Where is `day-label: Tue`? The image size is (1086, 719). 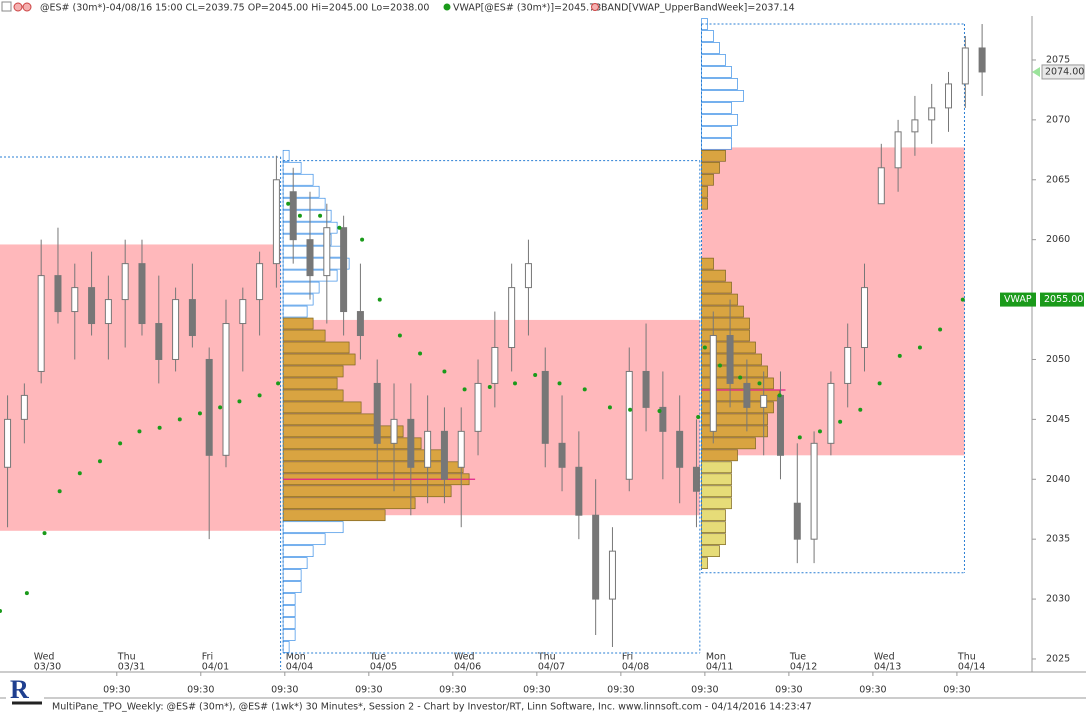 day-label: Tue is located at coordinates (797, 657).